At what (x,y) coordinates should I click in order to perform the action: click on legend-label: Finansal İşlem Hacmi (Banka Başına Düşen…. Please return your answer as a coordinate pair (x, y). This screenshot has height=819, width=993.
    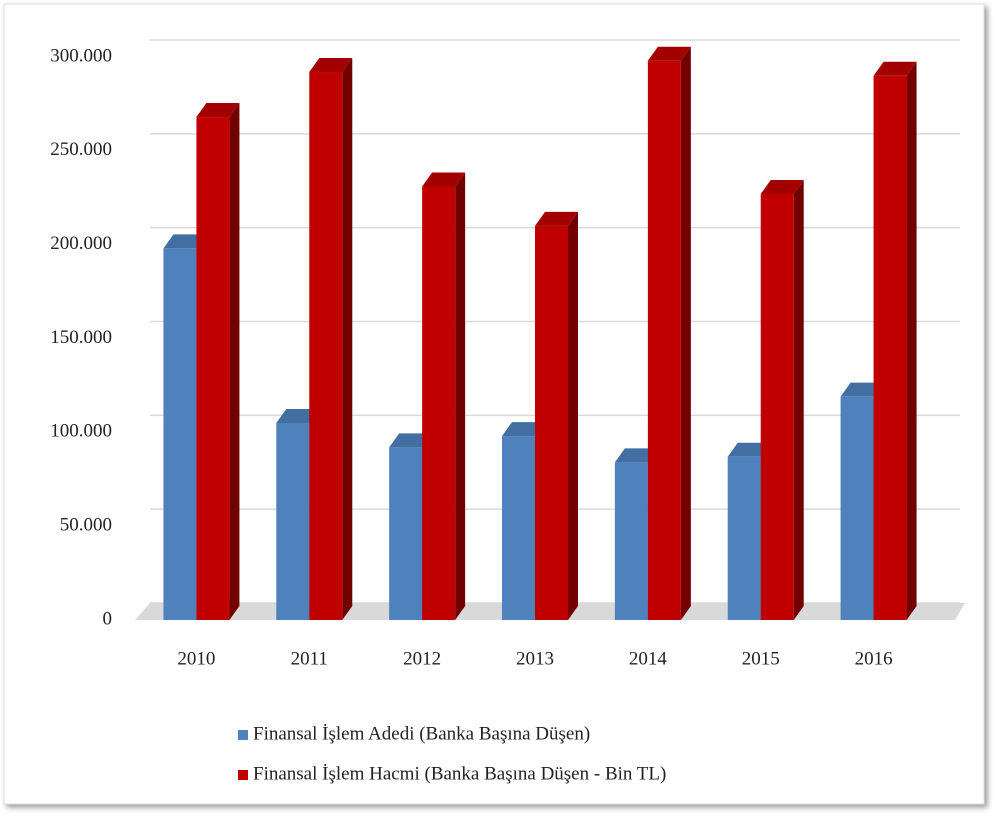
    Looking at the image, I should click on (459, 773).